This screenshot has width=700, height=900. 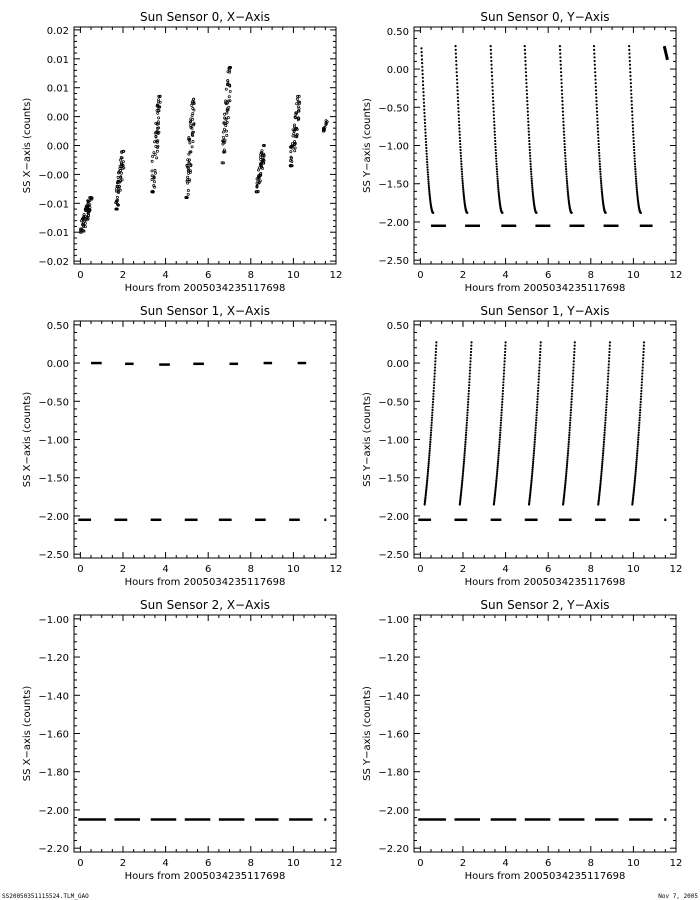 I want to click on x-axis-label: Hours from 2005034235117698, so click(x=545, y=876).